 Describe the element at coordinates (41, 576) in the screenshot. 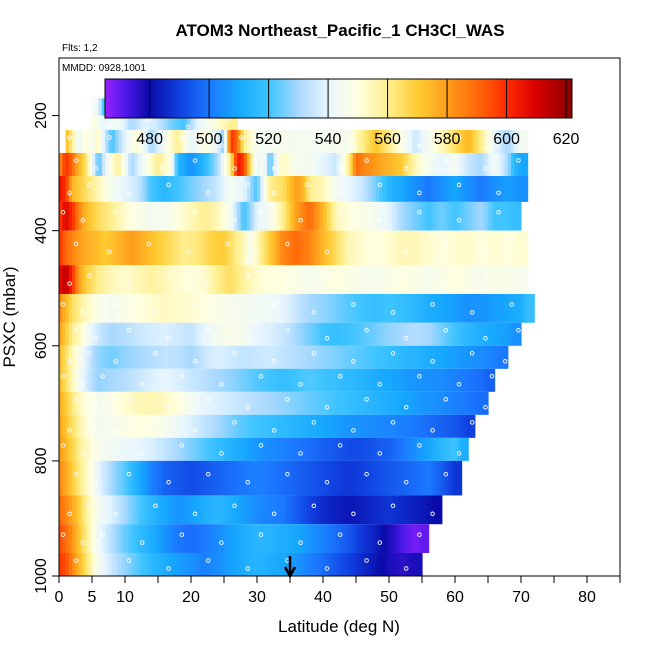

I see `y-tick-label: 1000` at that location.